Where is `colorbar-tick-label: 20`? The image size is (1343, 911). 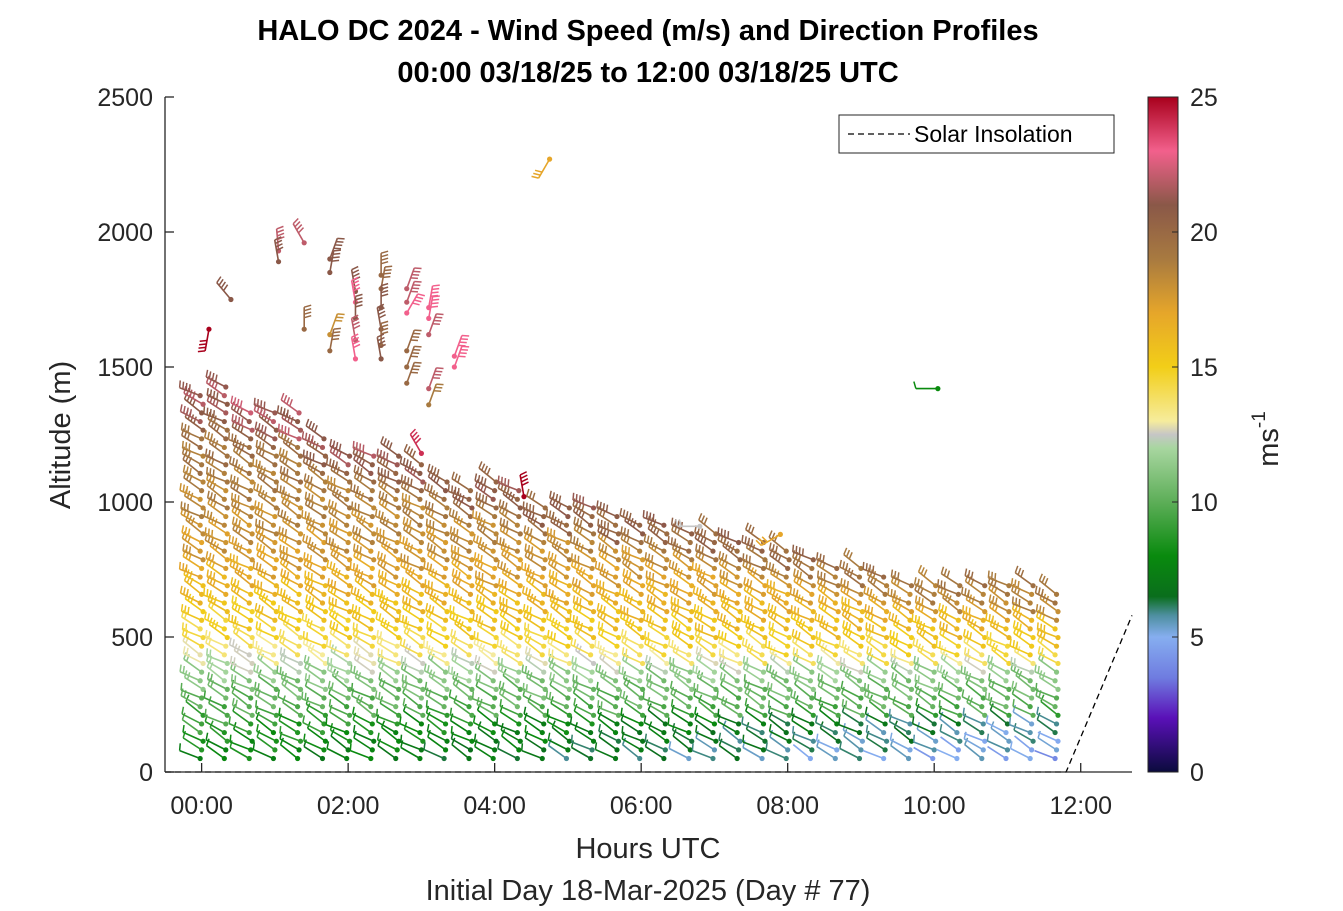 colorbar-tick-label: 20 is located at coordinates (1204, 233).